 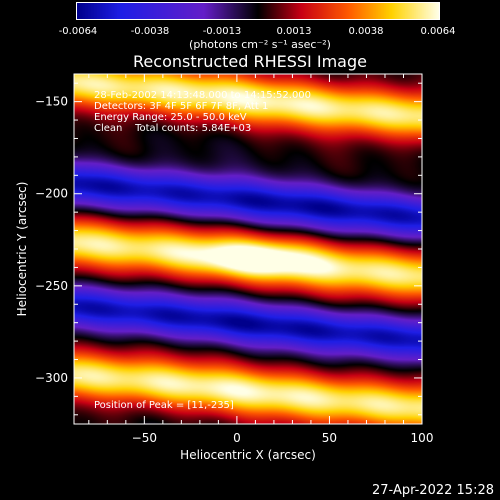 What do you see at coordinates (51, 378) in the screenshot?
I see `y-tick-label: −300` at bounding box center [51, 378].